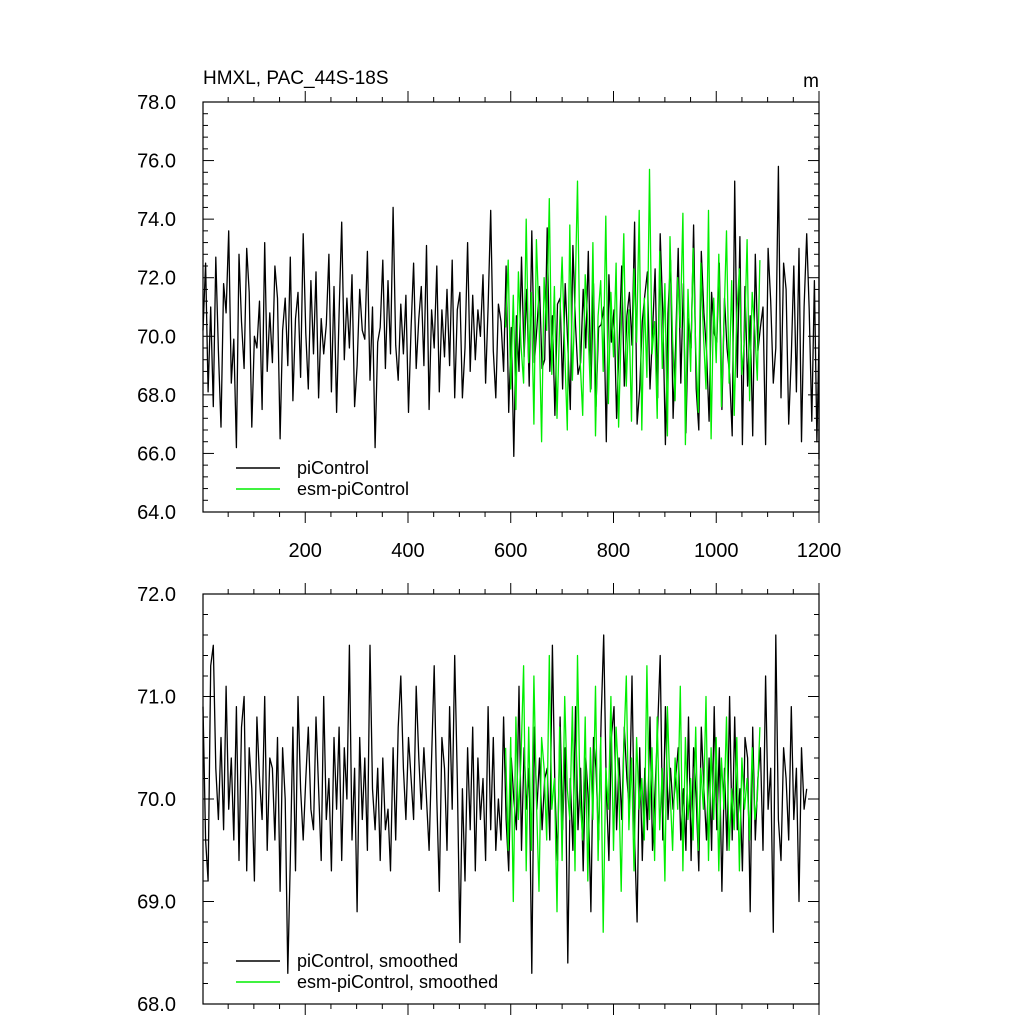 The height and width of the screenshot is (1024, 1024). Describe the element at coordinates (377, 961) in the screenshot. I see `legend-label: piControl, smoothed` at that location.